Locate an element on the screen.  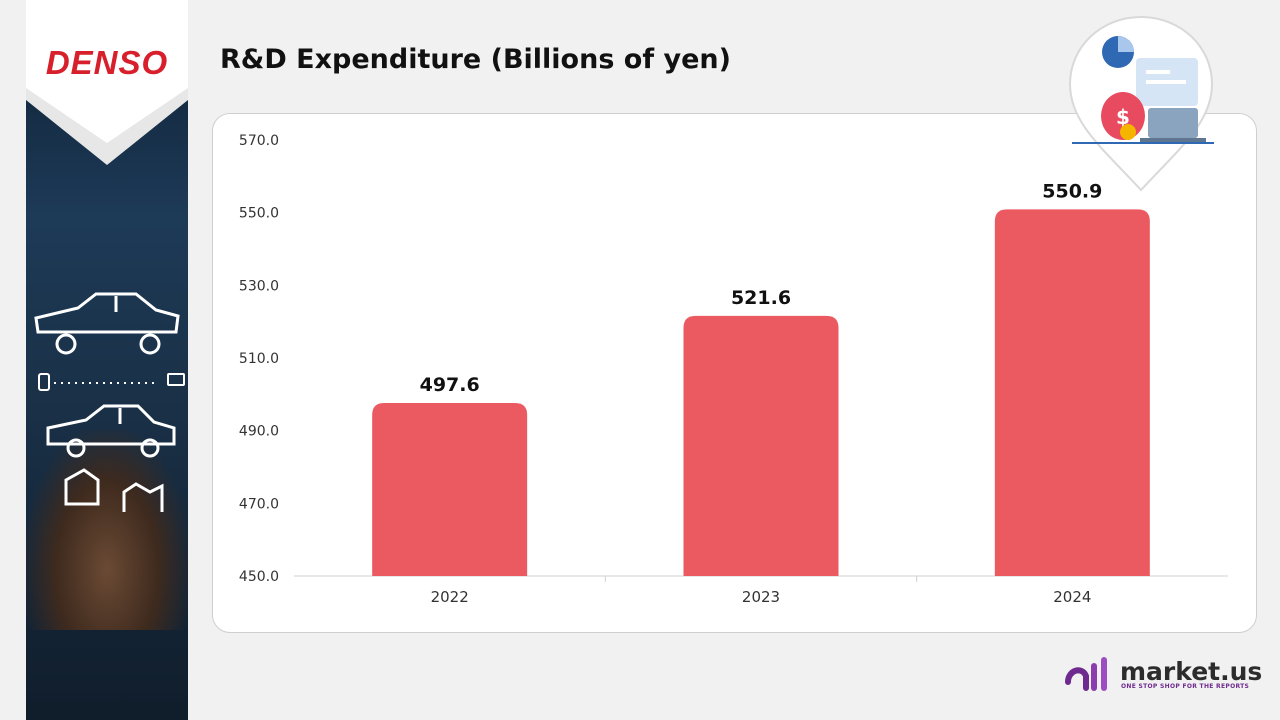
connection-icon is located at coordinates (111, 382).